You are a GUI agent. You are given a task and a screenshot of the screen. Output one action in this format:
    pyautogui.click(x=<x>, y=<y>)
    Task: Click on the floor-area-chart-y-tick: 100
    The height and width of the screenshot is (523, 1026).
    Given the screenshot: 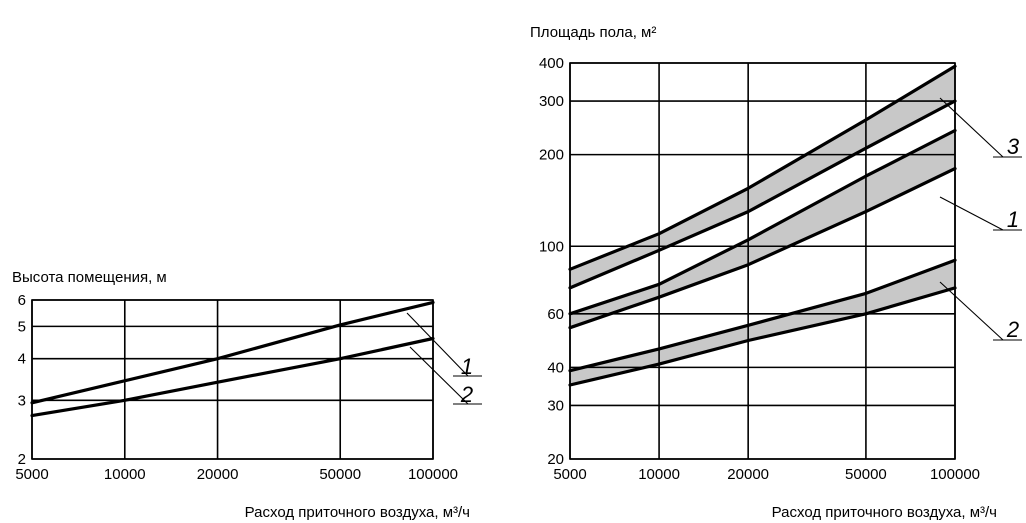 What is the action you would take?
    pyautogui.click(x=551, y=246)
    